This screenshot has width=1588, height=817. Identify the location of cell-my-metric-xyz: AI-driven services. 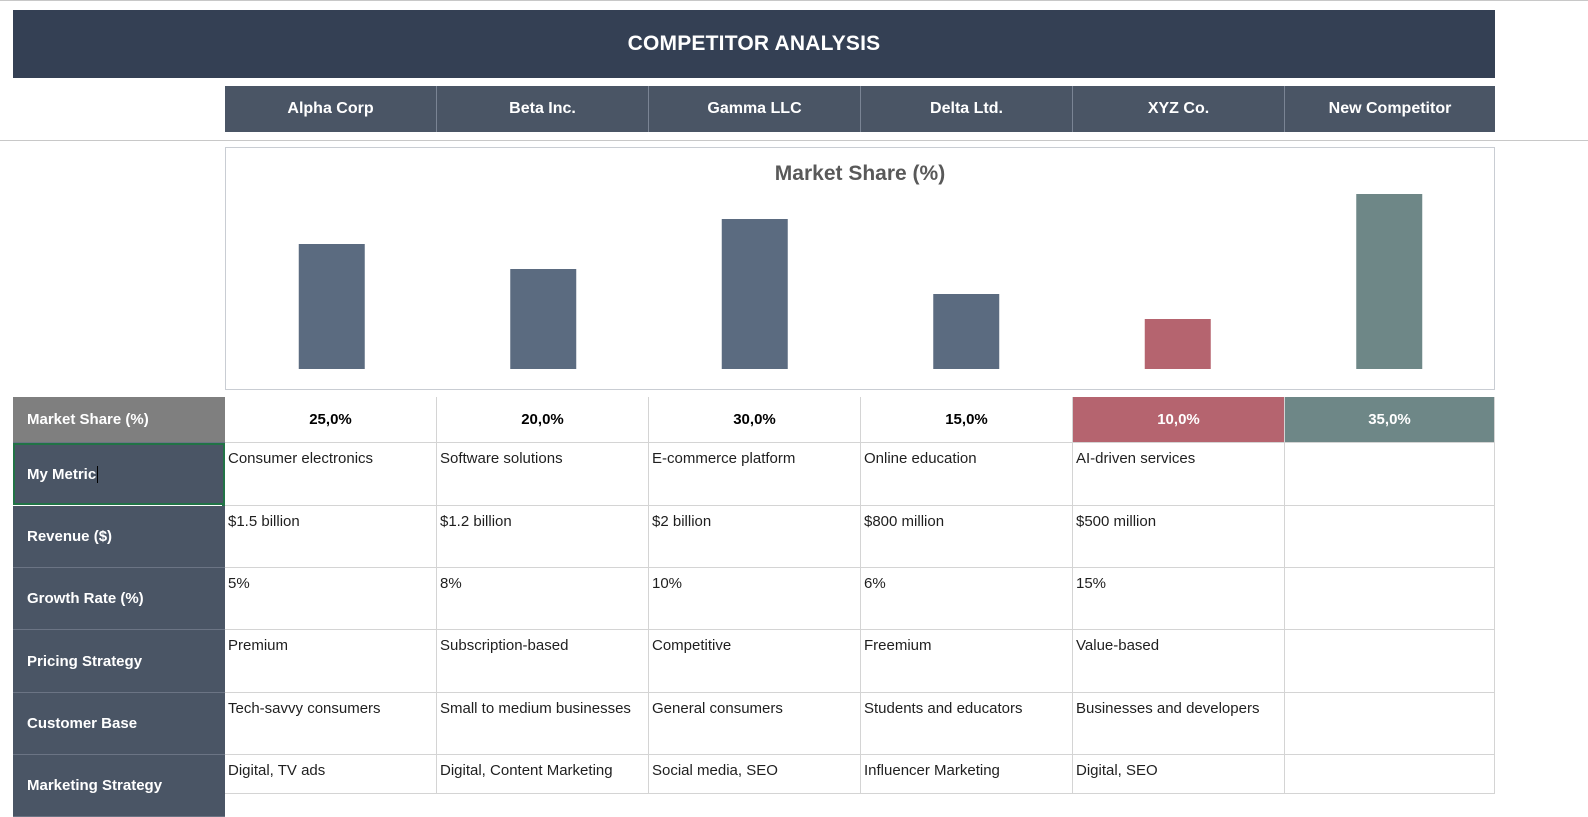
(1179, 474).